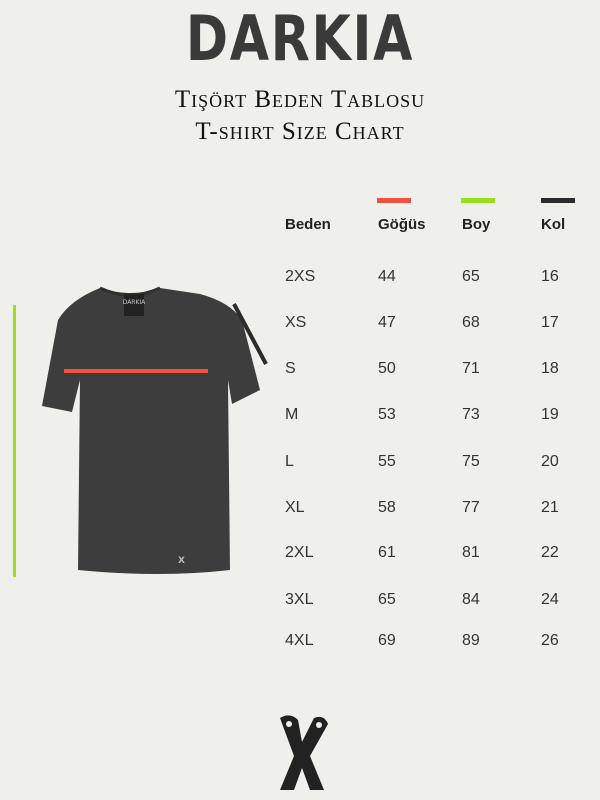  I want to click on cell-sleeve: 16, so click(550, 276).